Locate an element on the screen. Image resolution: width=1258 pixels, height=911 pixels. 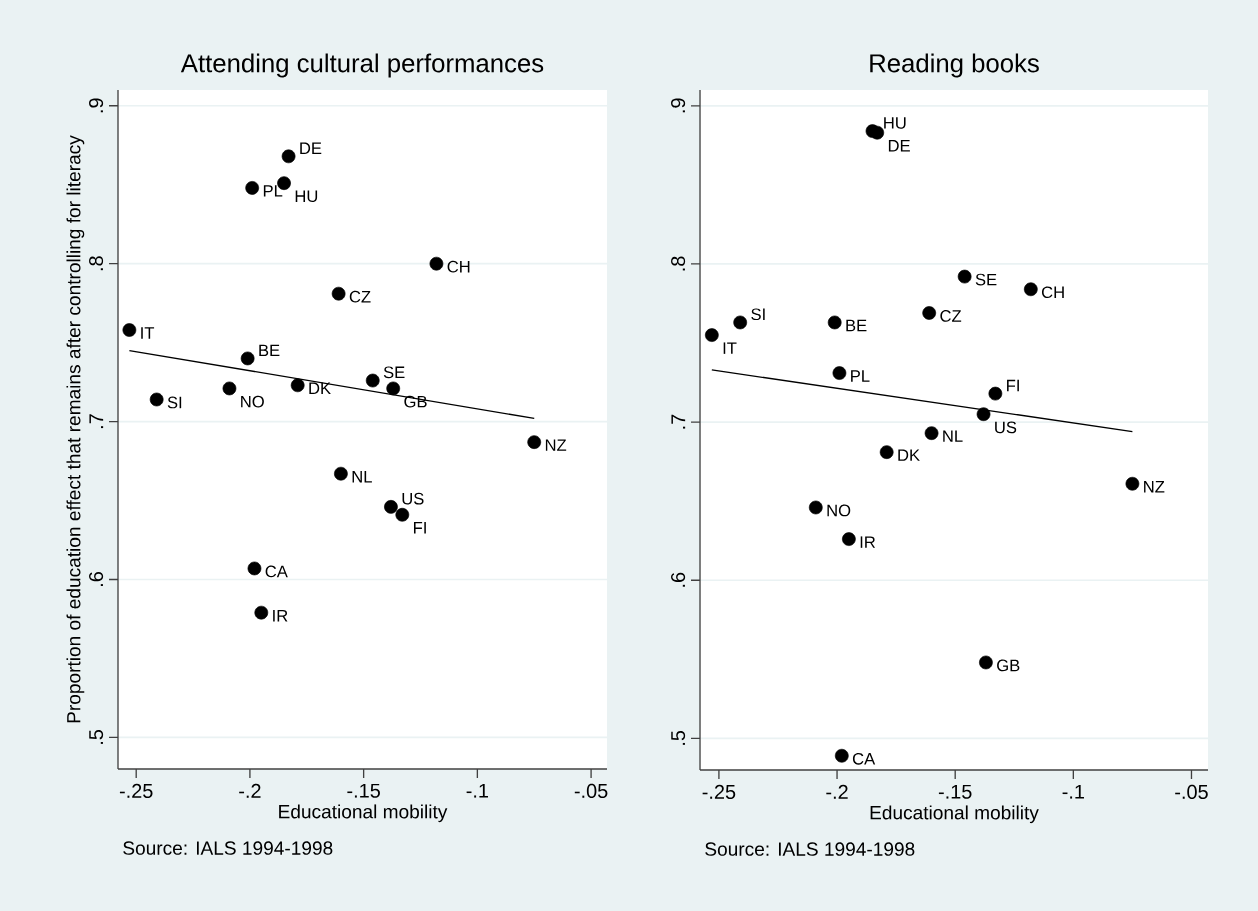
chart-title: Attending cultural performances is located at coordinates (362, 65).